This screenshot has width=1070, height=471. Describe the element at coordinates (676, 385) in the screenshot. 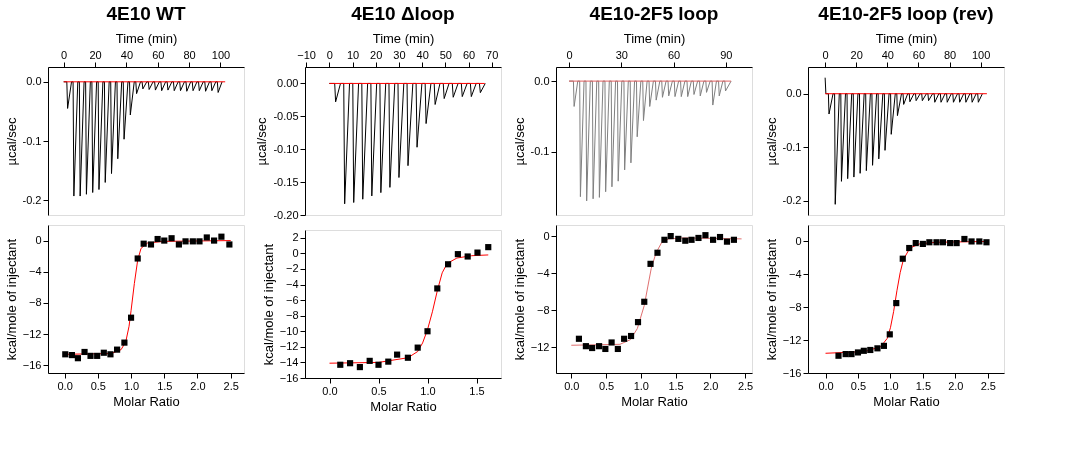

I see `x-tick-label: 1.5` at that location.